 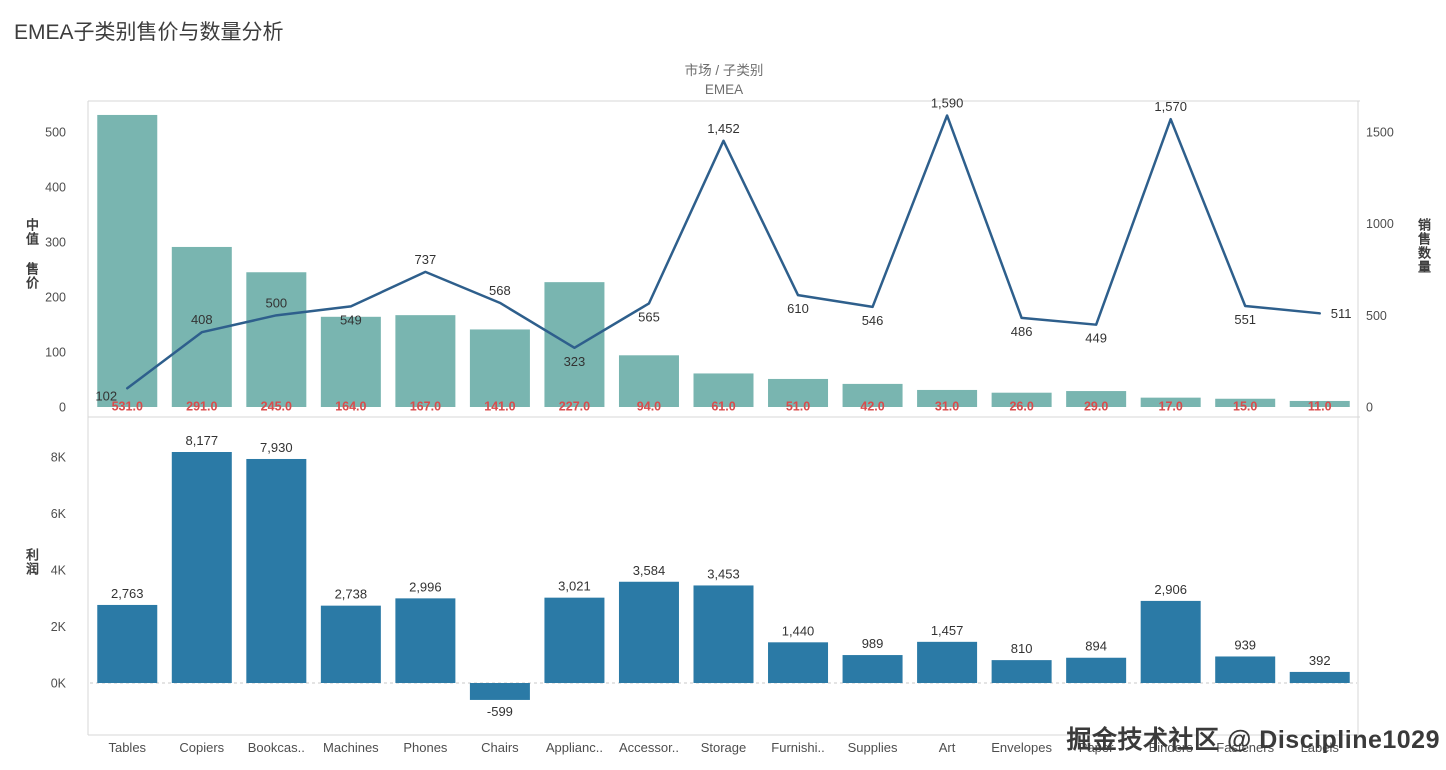 I want to click on quantity-axis-tick: 1500, so click(x=1380, y=133).